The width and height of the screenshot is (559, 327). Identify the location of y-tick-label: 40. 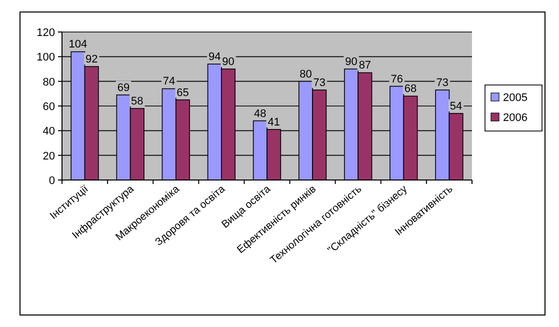
(48, 132).